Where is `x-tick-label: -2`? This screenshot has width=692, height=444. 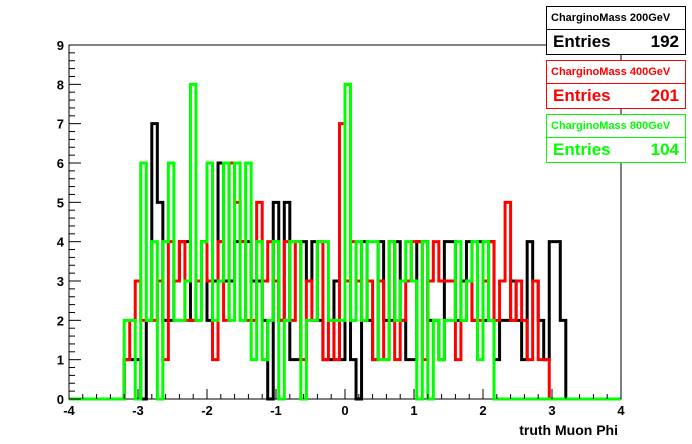
x-tick-label: -2 is located at coordinates (207, 410).